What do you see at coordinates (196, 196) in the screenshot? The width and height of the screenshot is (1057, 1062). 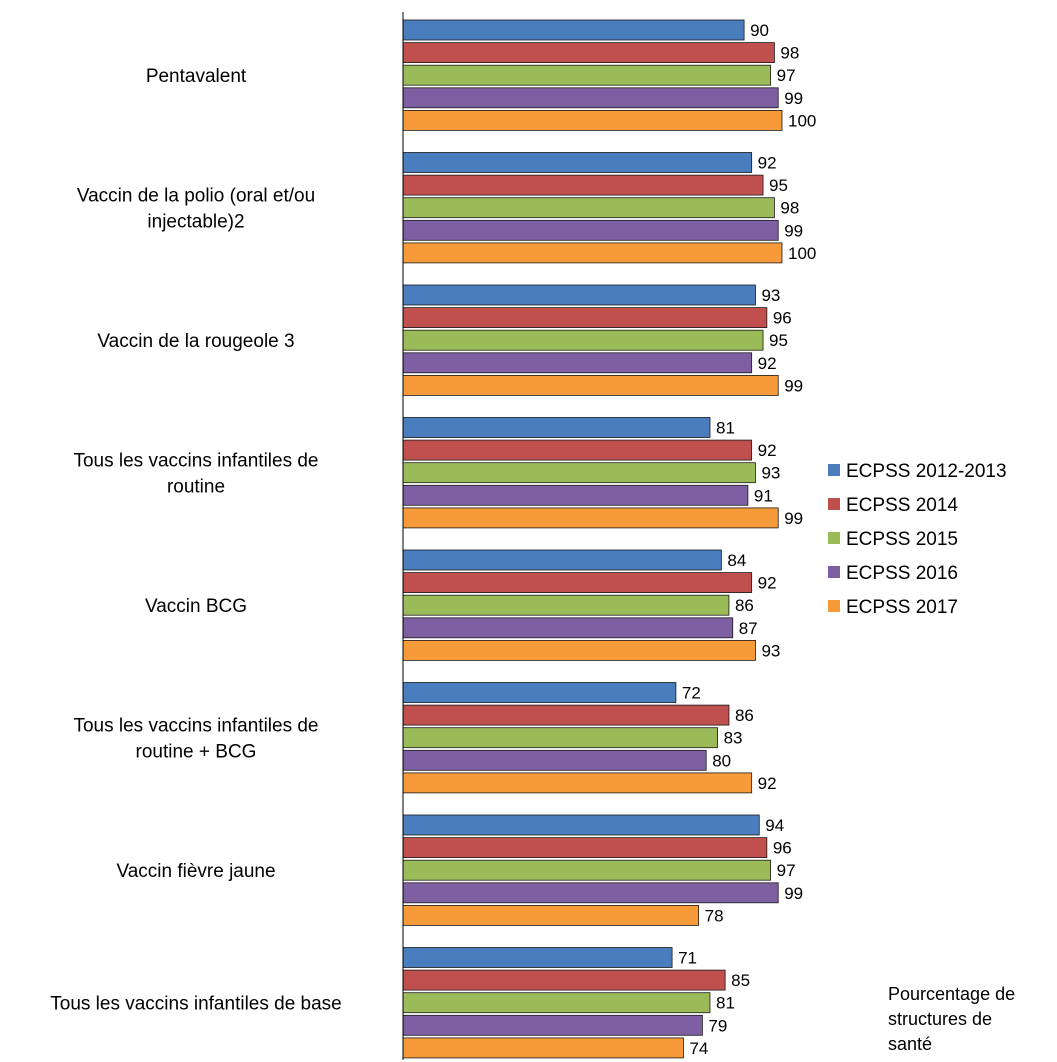 I see `category-label: Vaccin de la polio (oral et/ou` at bounding box center [196, 196].